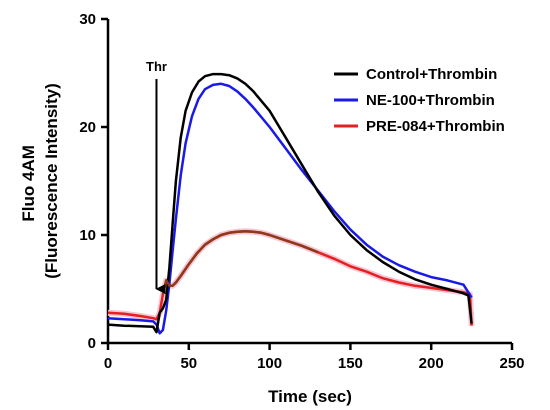 This screenshot has height=410, width=550. What do you see at coordinates (431, 363) in the screenshot?
I see `x-tick-label: 200` at bounding box center [431, 363].